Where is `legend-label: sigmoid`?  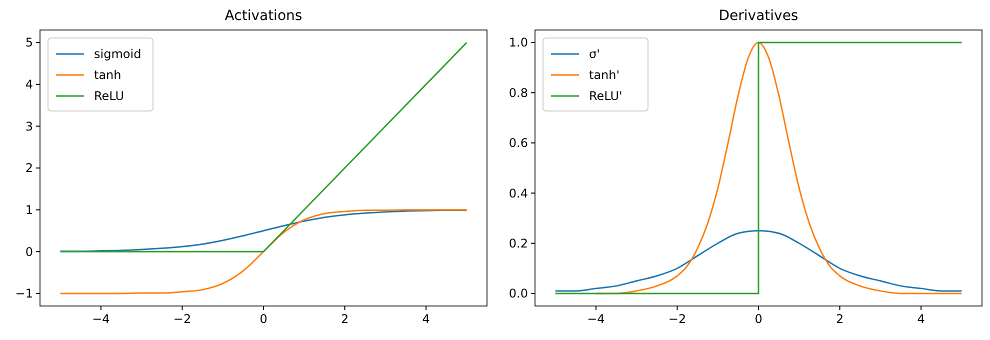 legend-label: sigmoid is located at coordinates (118, 54).